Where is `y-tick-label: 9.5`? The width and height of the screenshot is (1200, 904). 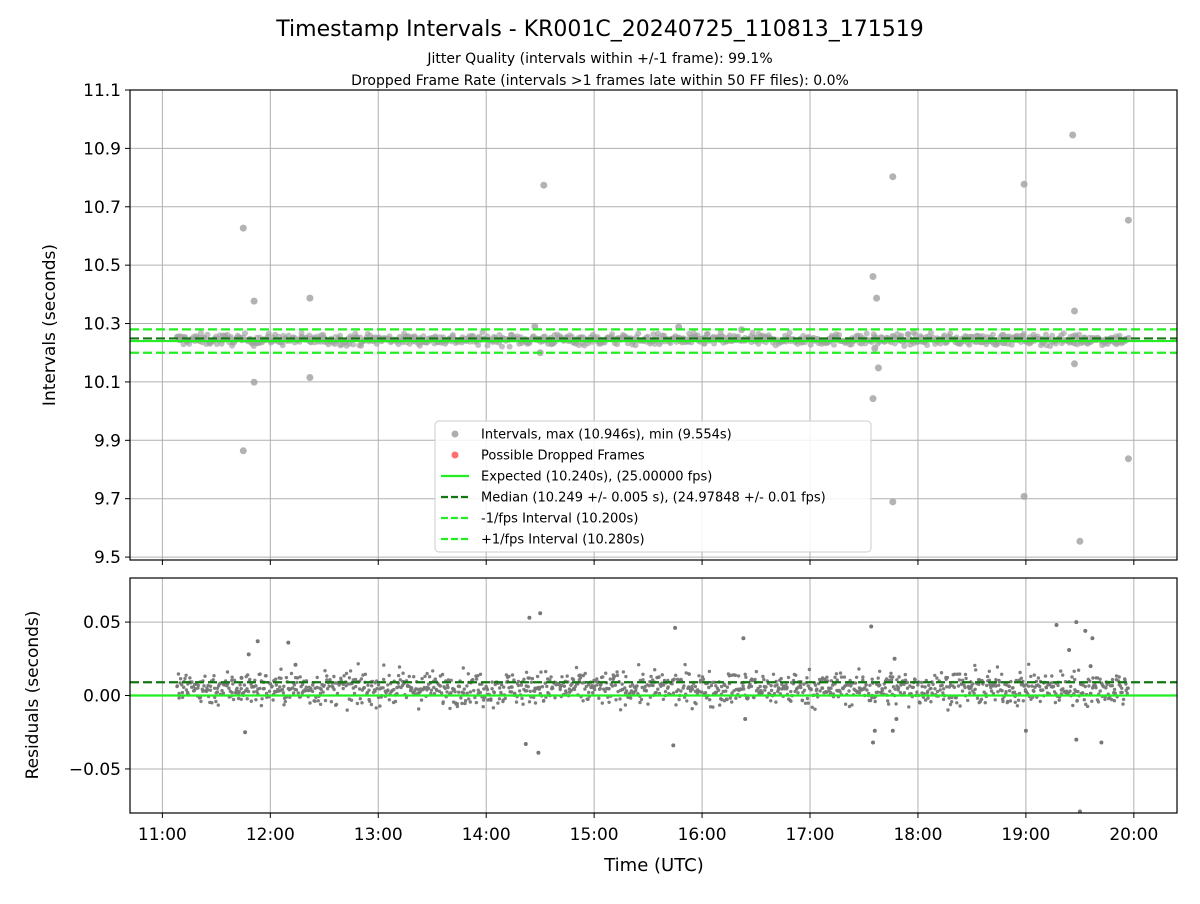 y-tick-label: 9.5 is located at coordinates (107, 558).